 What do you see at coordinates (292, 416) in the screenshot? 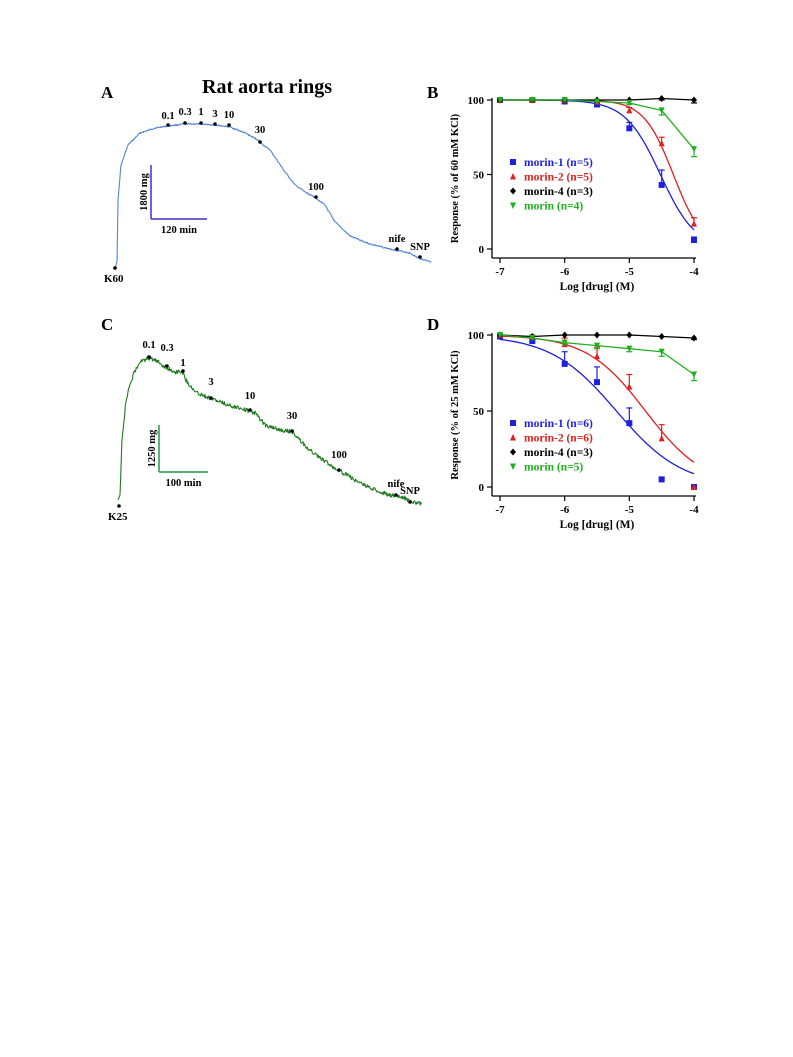
I see `concentration-label: 30` at bounding box center [292, 416].